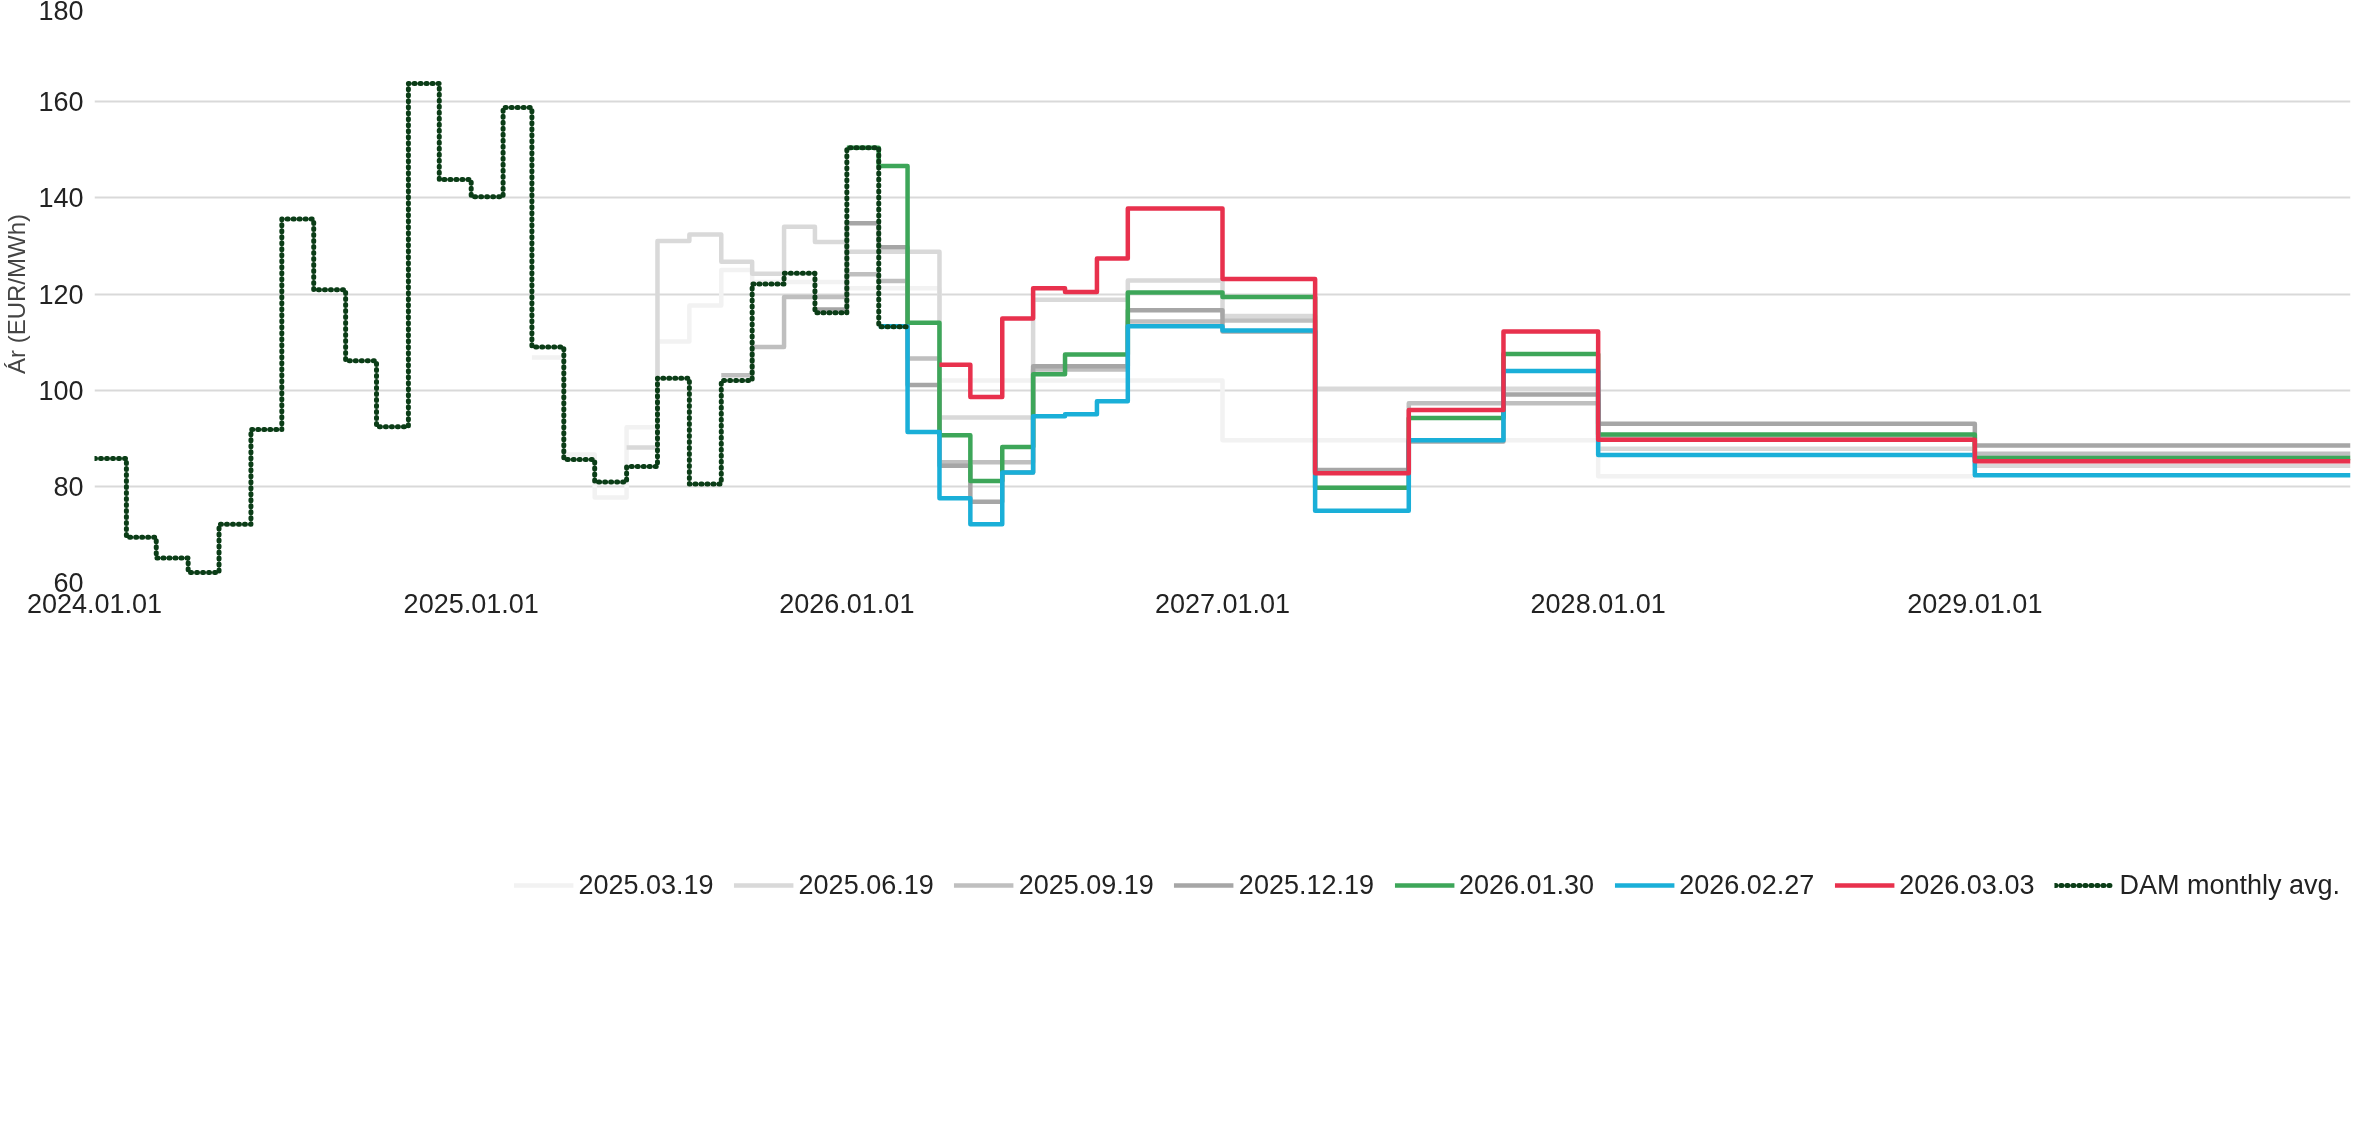  Describe the element at coordinates (1527, 885) in the screenshot. I see `legend-label: 2026.01.30` at that location.